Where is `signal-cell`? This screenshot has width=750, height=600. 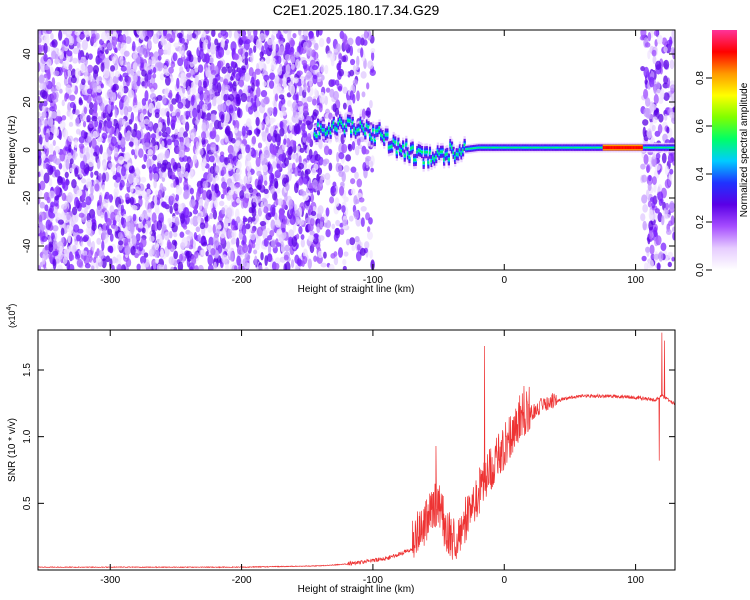 signal-cell is located at coordinates (387, 134).